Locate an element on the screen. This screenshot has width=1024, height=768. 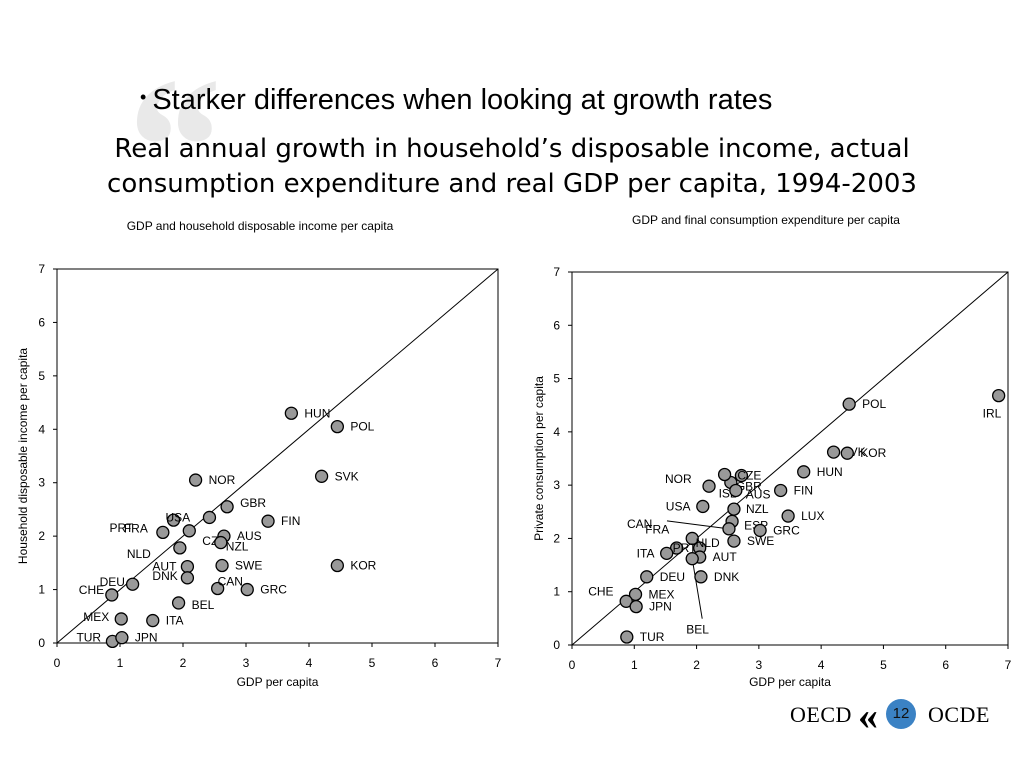
point-label-tur: TUR is located at coordinates (652, 637).